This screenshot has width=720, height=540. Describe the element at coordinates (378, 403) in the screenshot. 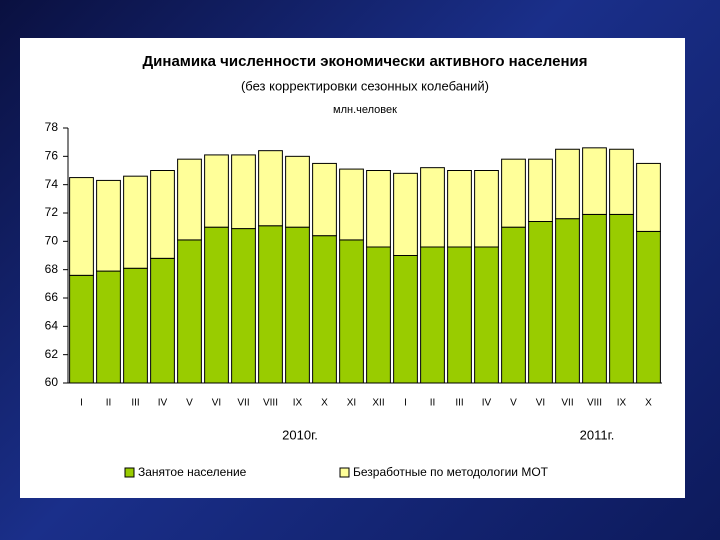

I see `x-tick-label: XII` at that location.